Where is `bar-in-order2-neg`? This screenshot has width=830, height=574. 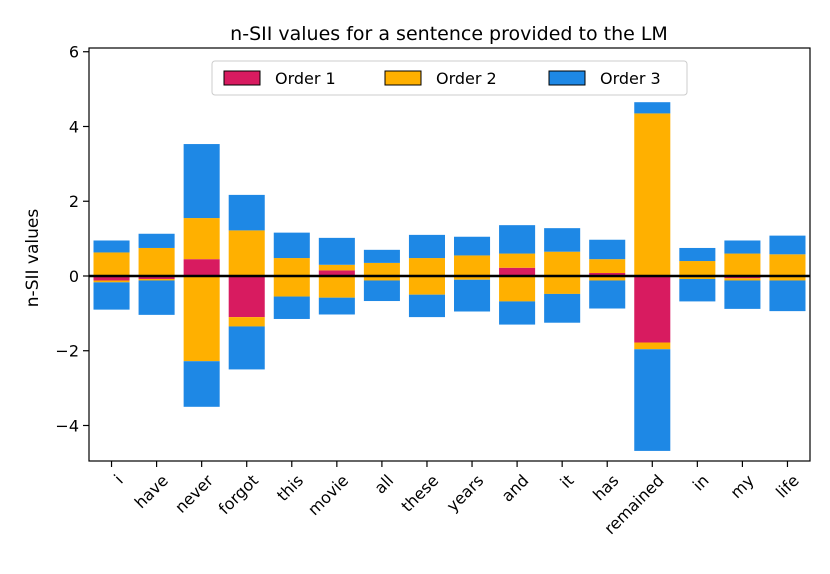
bar-in-order2-neg is located at coordinates (697, 277).